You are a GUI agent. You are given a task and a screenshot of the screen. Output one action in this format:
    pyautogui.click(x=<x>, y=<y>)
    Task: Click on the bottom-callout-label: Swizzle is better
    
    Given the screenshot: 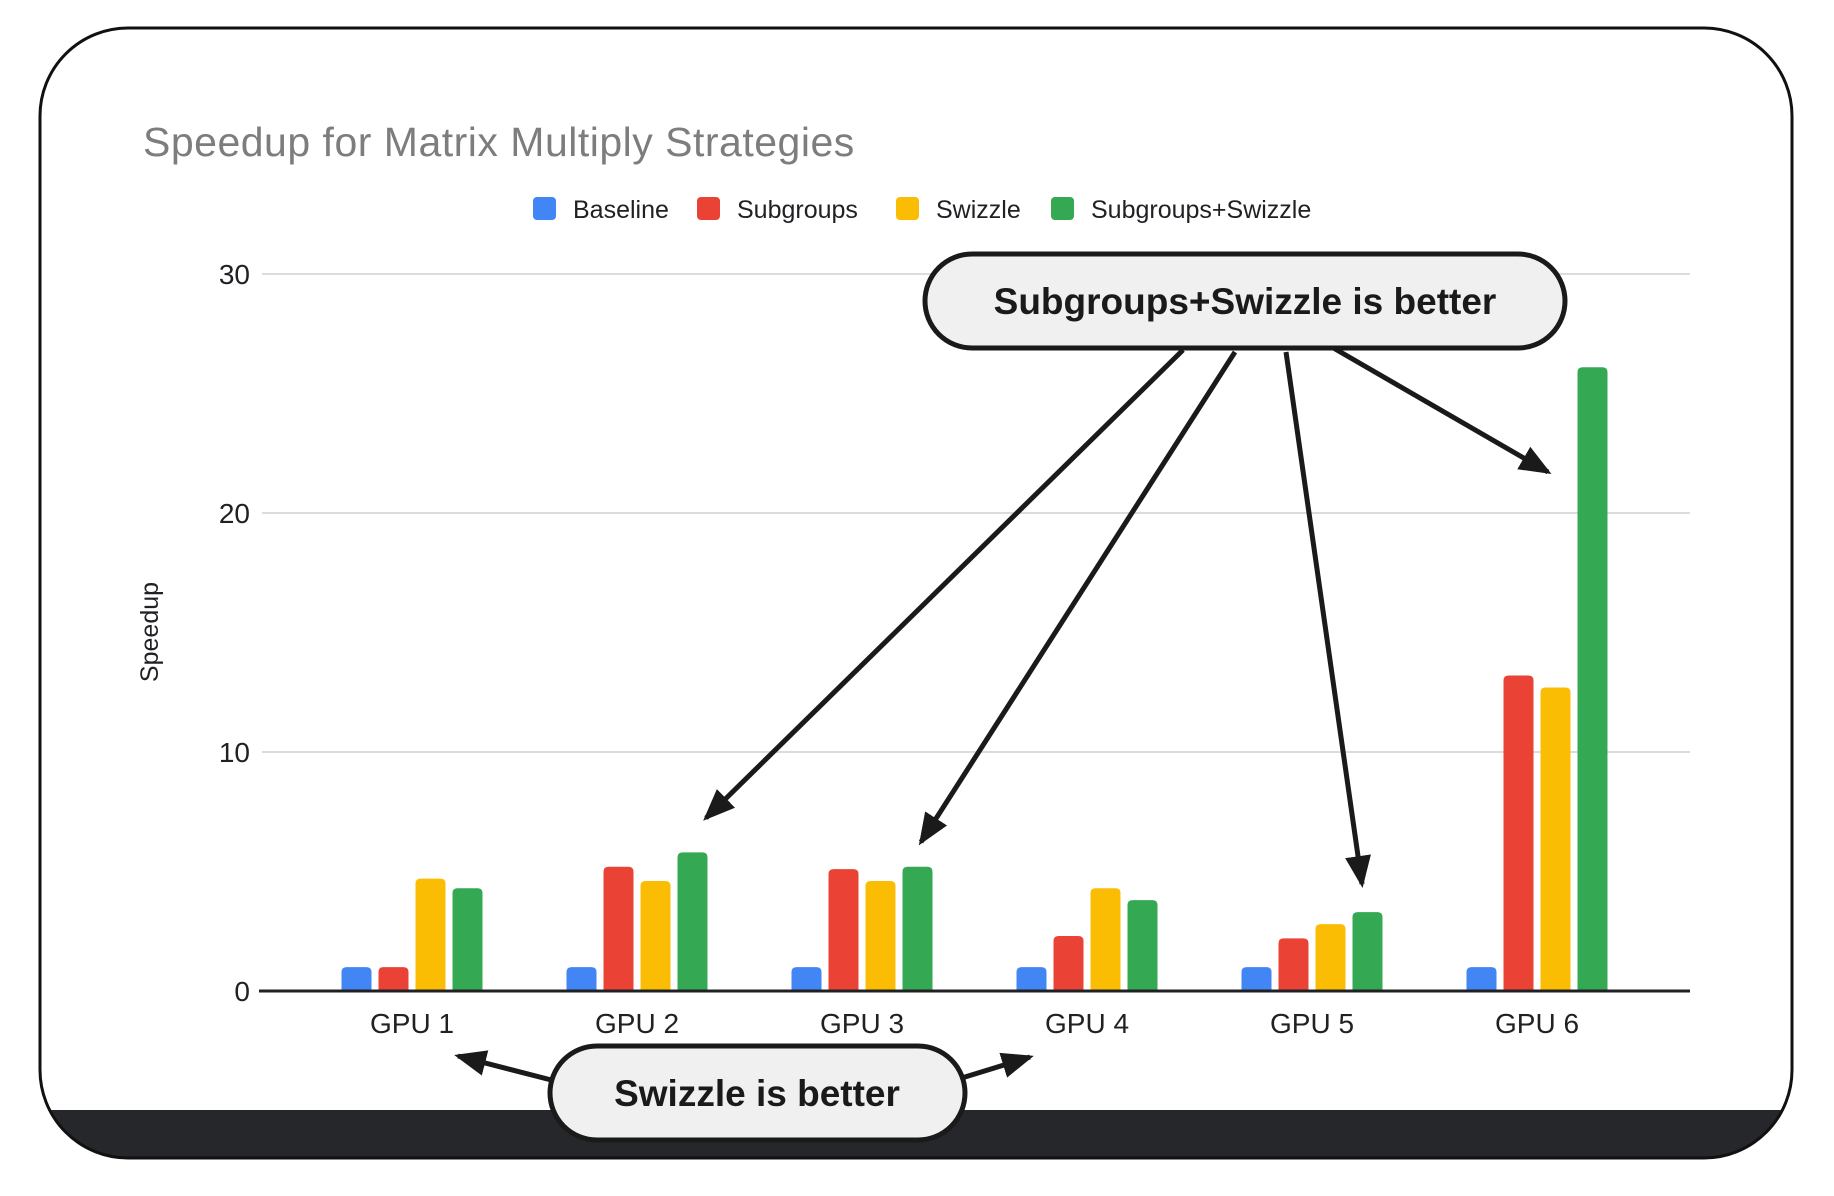 What is the action you would take?
    pyautogui.click(x=757, y=1093)
    